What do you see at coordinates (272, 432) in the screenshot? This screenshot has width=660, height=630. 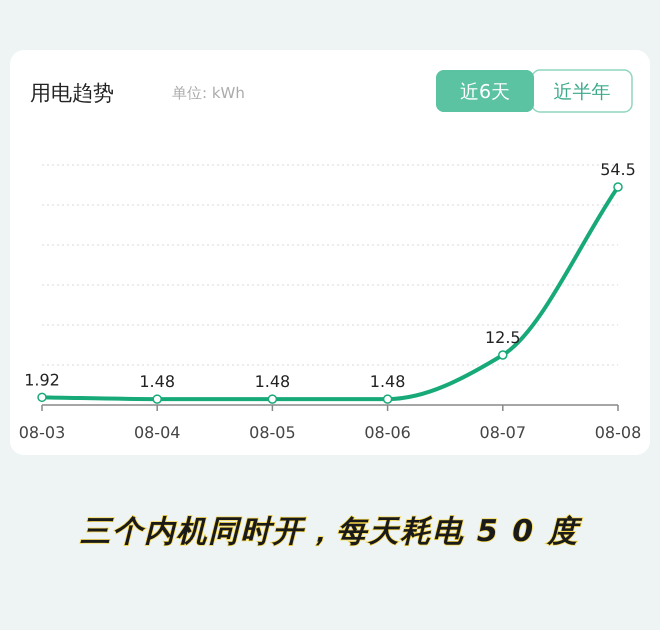 I see `x-tick-label: 08-05` at bounding box center [272, 432].